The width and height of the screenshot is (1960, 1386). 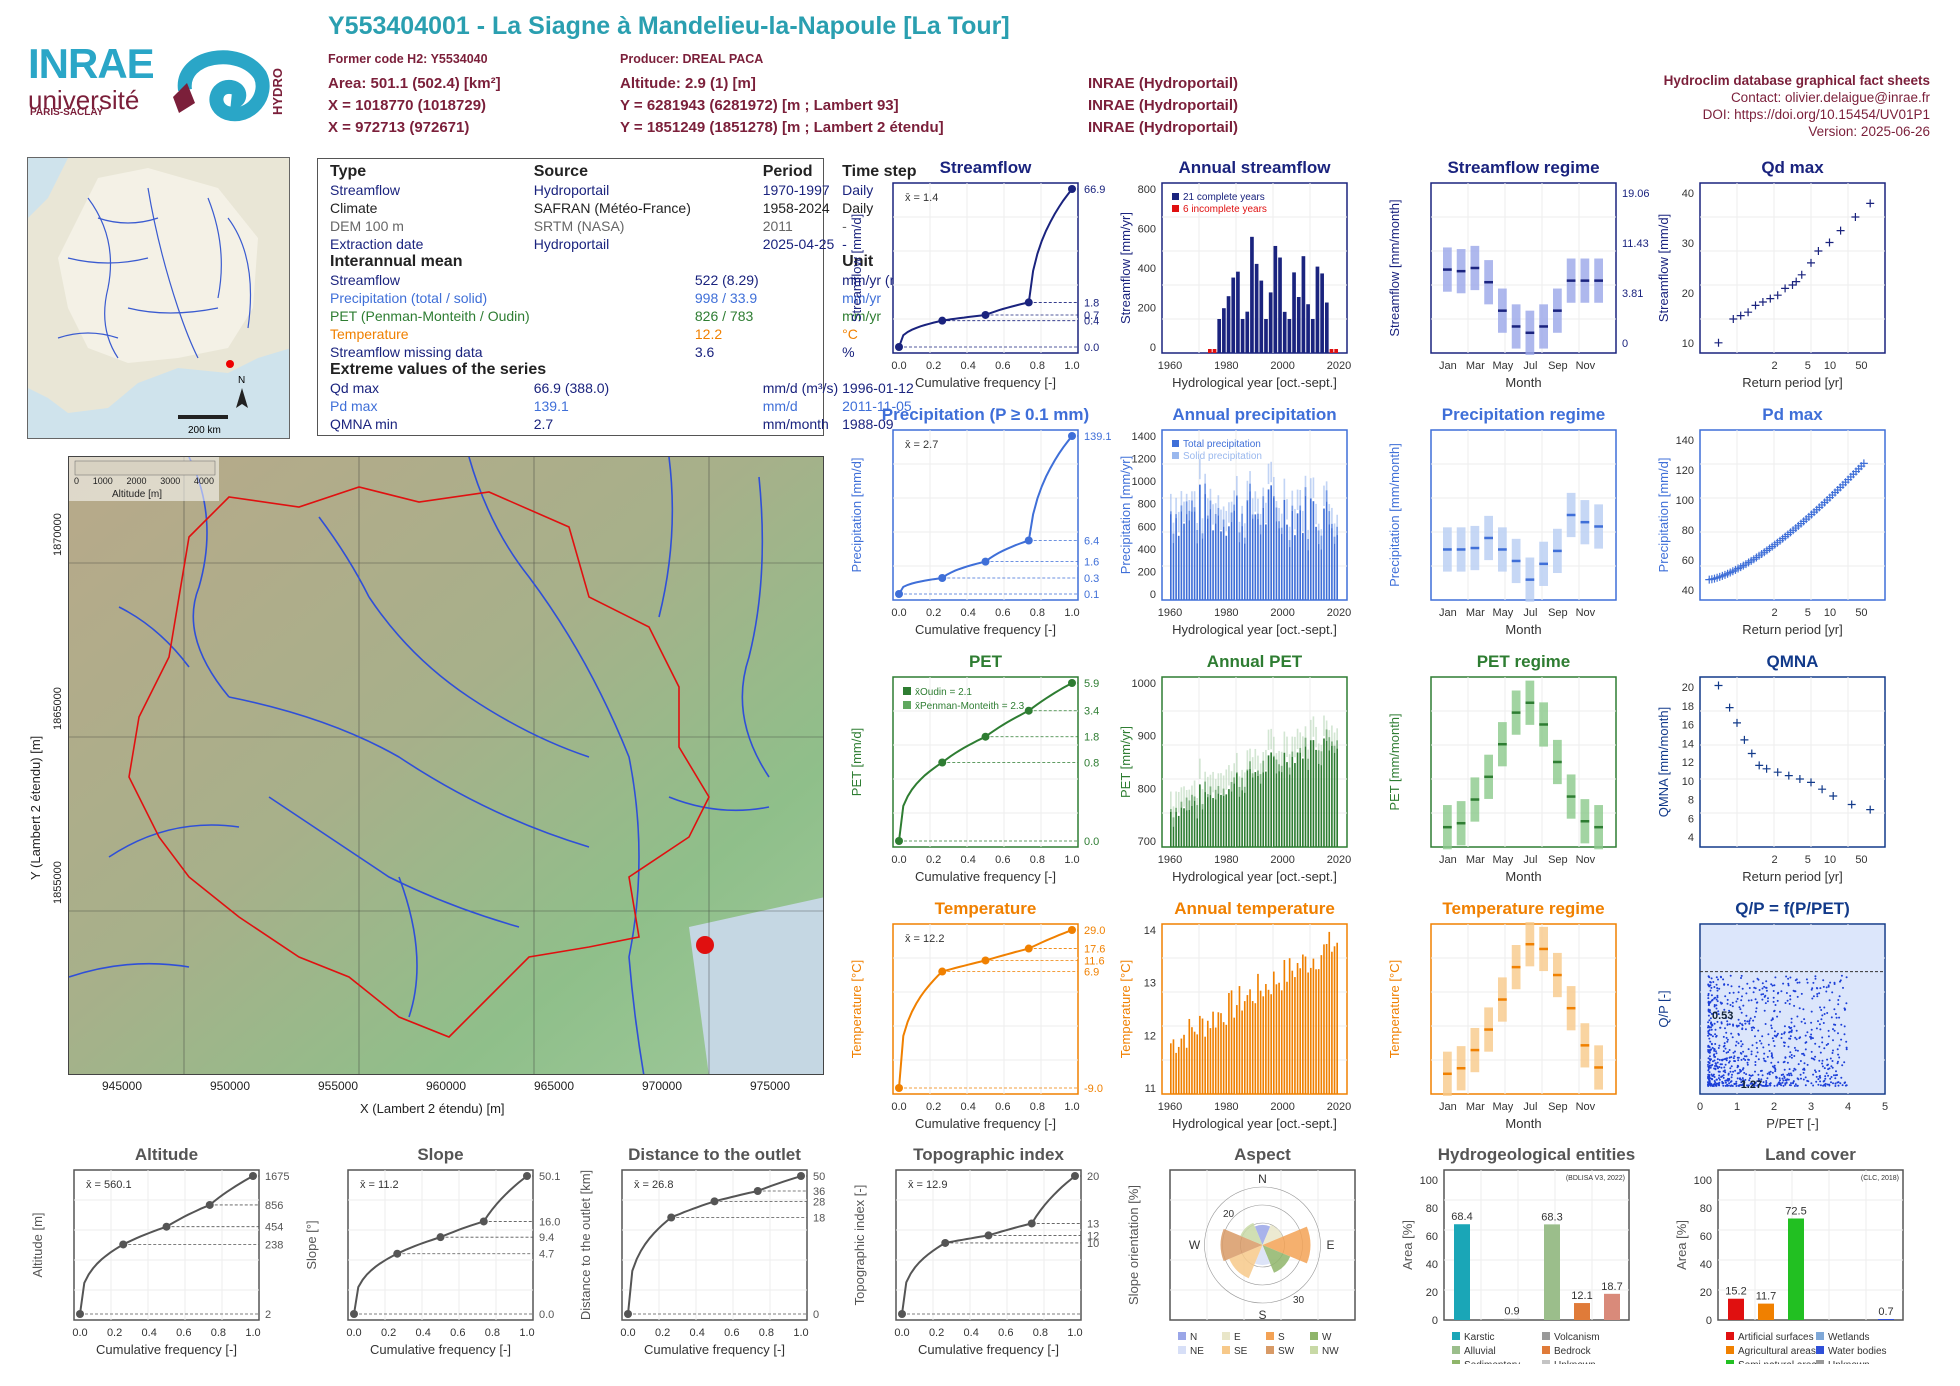 I want to click on temperature-point, so click(x=942, y=971).